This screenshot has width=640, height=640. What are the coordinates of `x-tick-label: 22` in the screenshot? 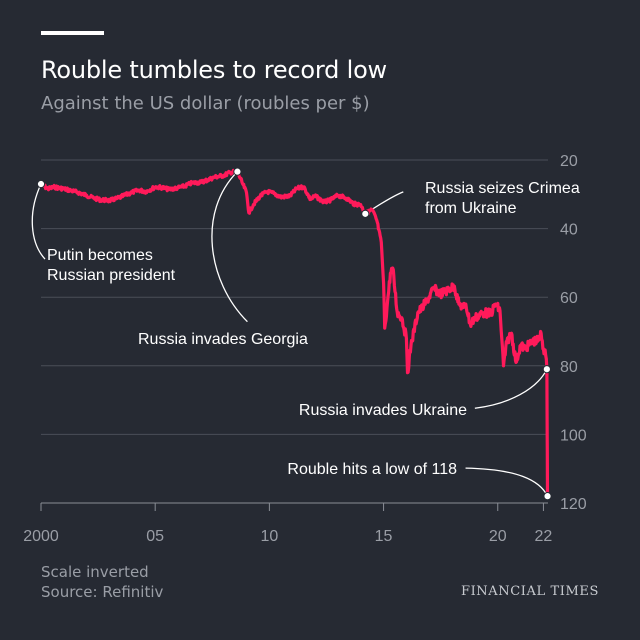 It's located at (544, 536).